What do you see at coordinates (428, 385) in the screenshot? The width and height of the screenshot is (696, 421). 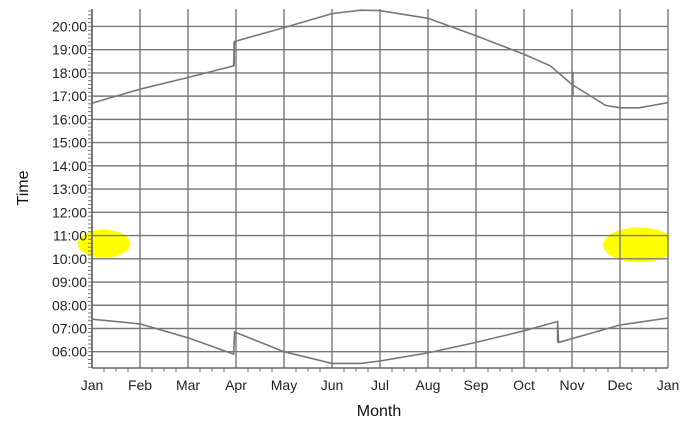 I see `x-tick-label: Aug` at bounding box center [428, 385].